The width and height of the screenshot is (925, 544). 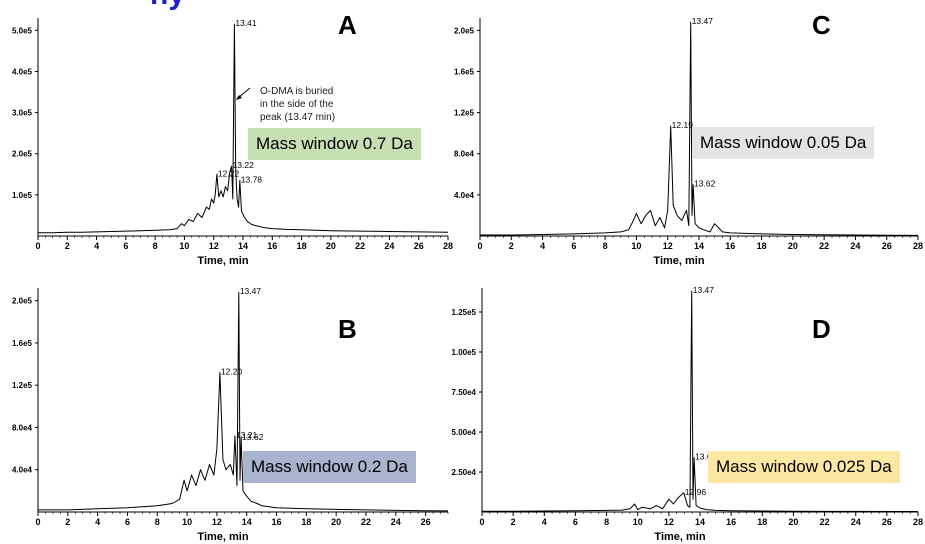 I want to click on slide-title-fragment: hy, so click(x=167, y=6).